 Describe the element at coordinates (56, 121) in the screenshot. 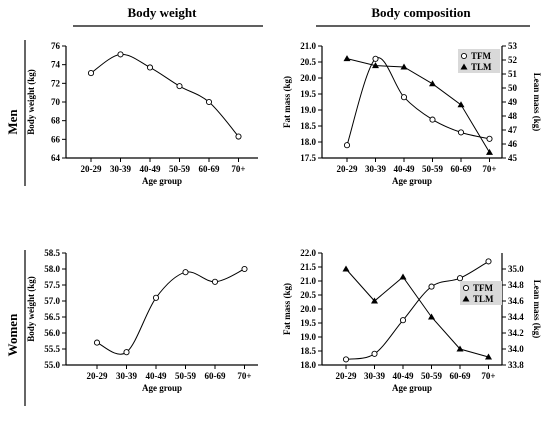

I see `y-tick-label: 68` at that location.